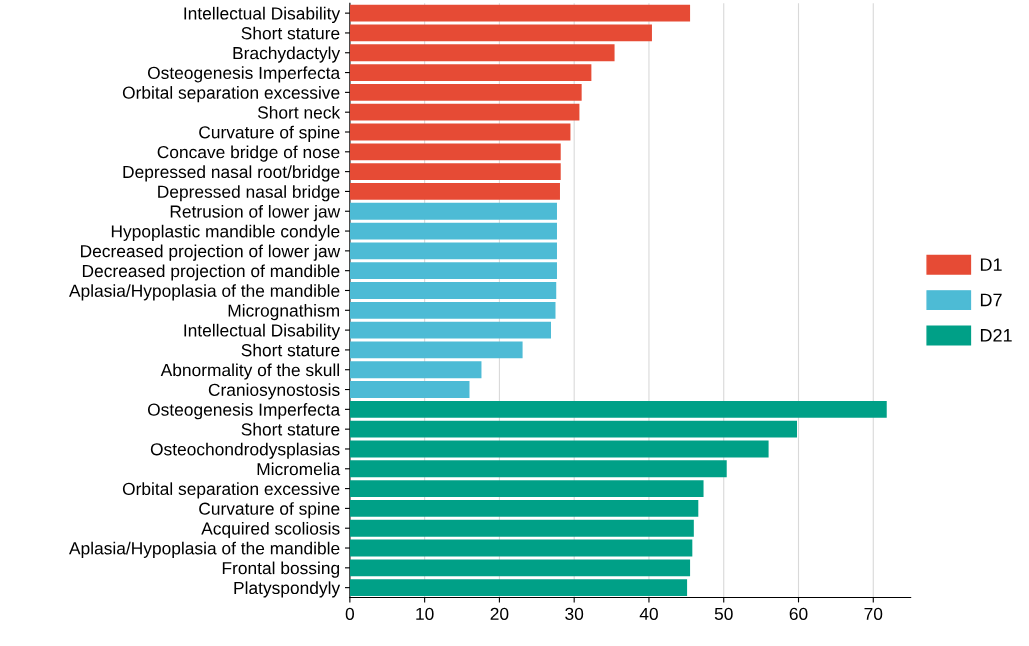 The image size is (1029, 646). What do you see at coordinates (225, 232) in the screenshot?
I see `y-tick-label: Hypoplastic mandible condyle` at bounding box center [225, 232].